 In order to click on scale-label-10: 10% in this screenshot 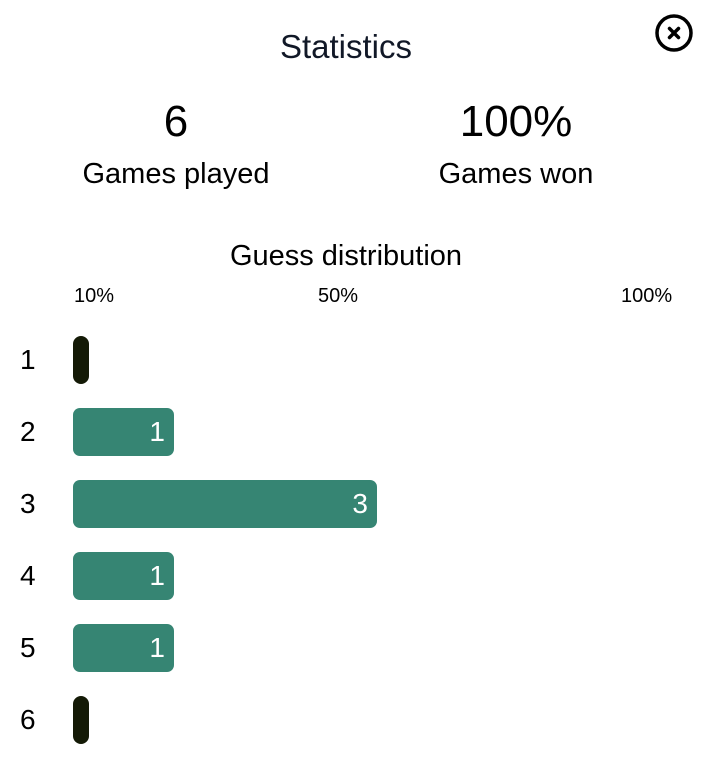, I will do `click(94, 296)`.